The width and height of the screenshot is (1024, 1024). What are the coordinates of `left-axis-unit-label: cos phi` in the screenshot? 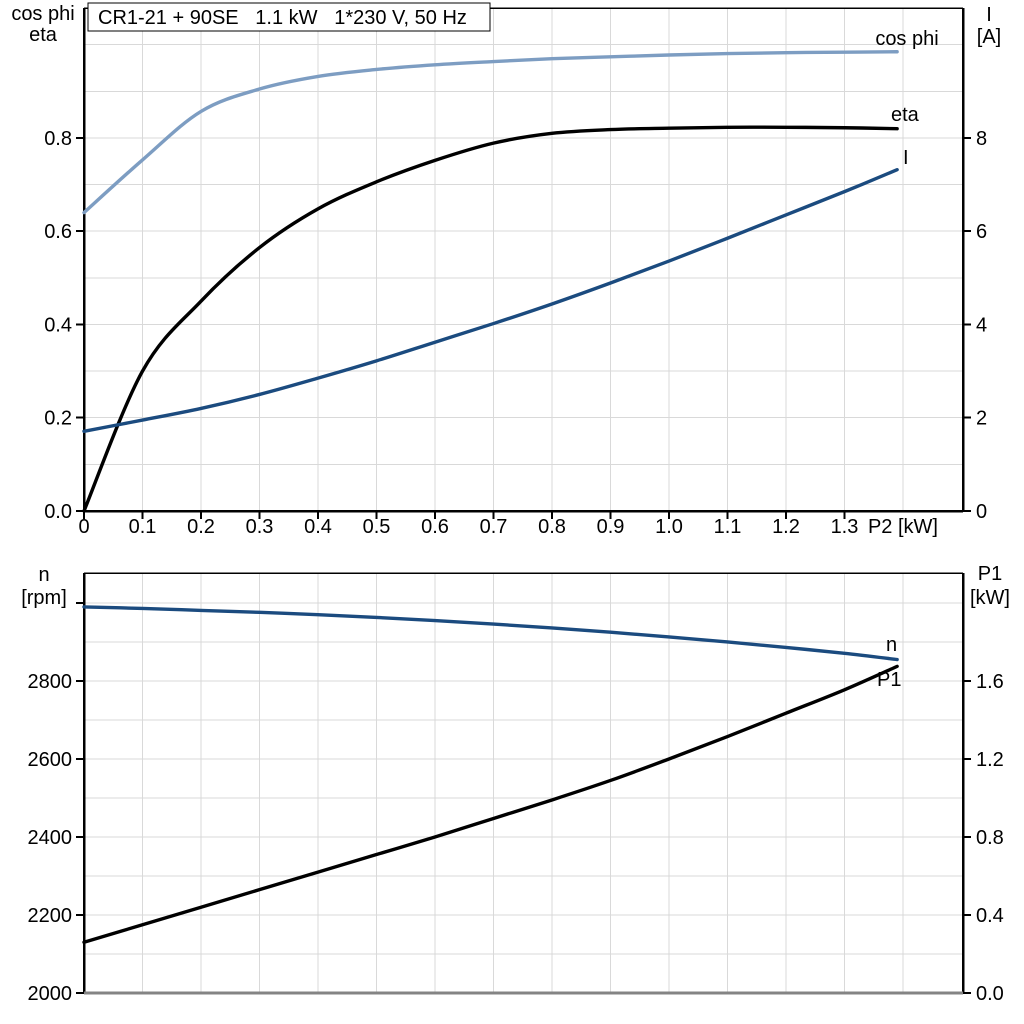 It's located at (42, 14).